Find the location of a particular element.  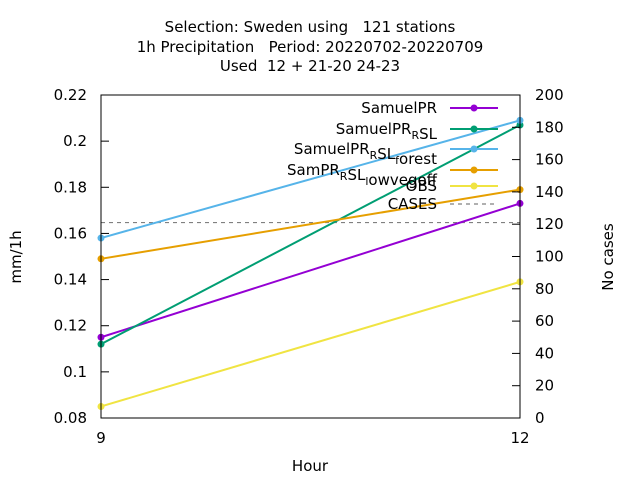

y-tick-label: 0.12 is located at coordinates (70, 326).